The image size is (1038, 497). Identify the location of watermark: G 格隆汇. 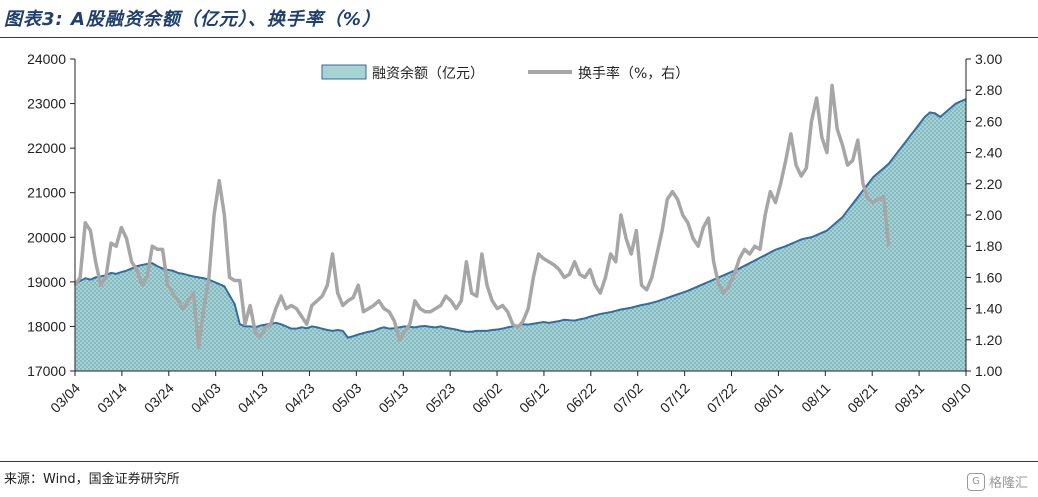
(997, 481).